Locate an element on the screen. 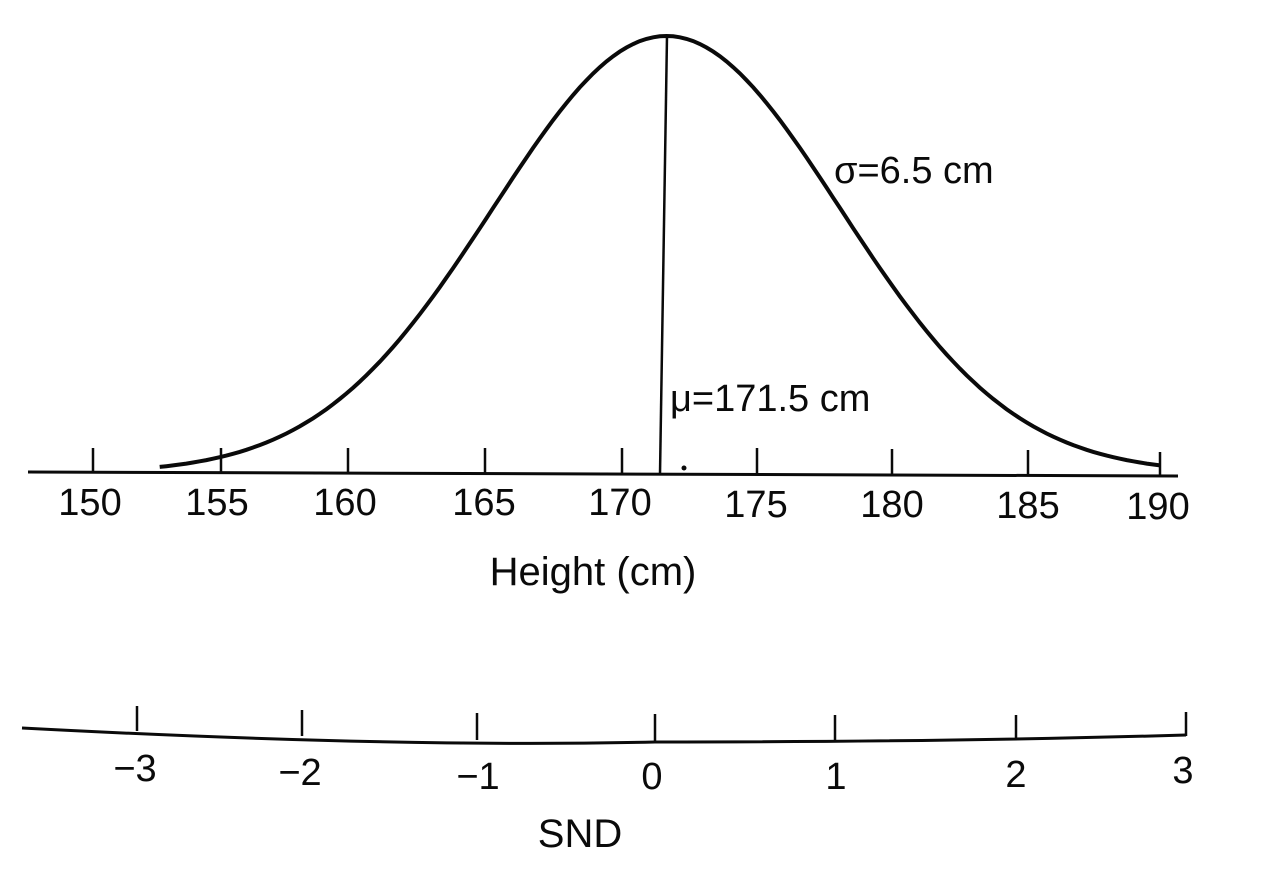  height-tick-175: 175 is located at coordinates (756, 505).